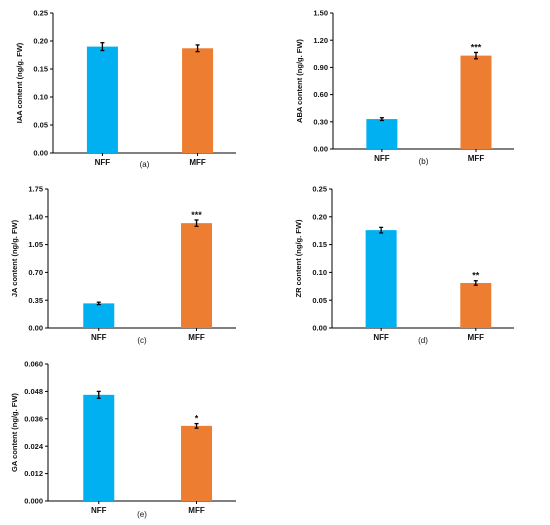  I want to click on y-tick-label: 0.70, so click(35, 272).